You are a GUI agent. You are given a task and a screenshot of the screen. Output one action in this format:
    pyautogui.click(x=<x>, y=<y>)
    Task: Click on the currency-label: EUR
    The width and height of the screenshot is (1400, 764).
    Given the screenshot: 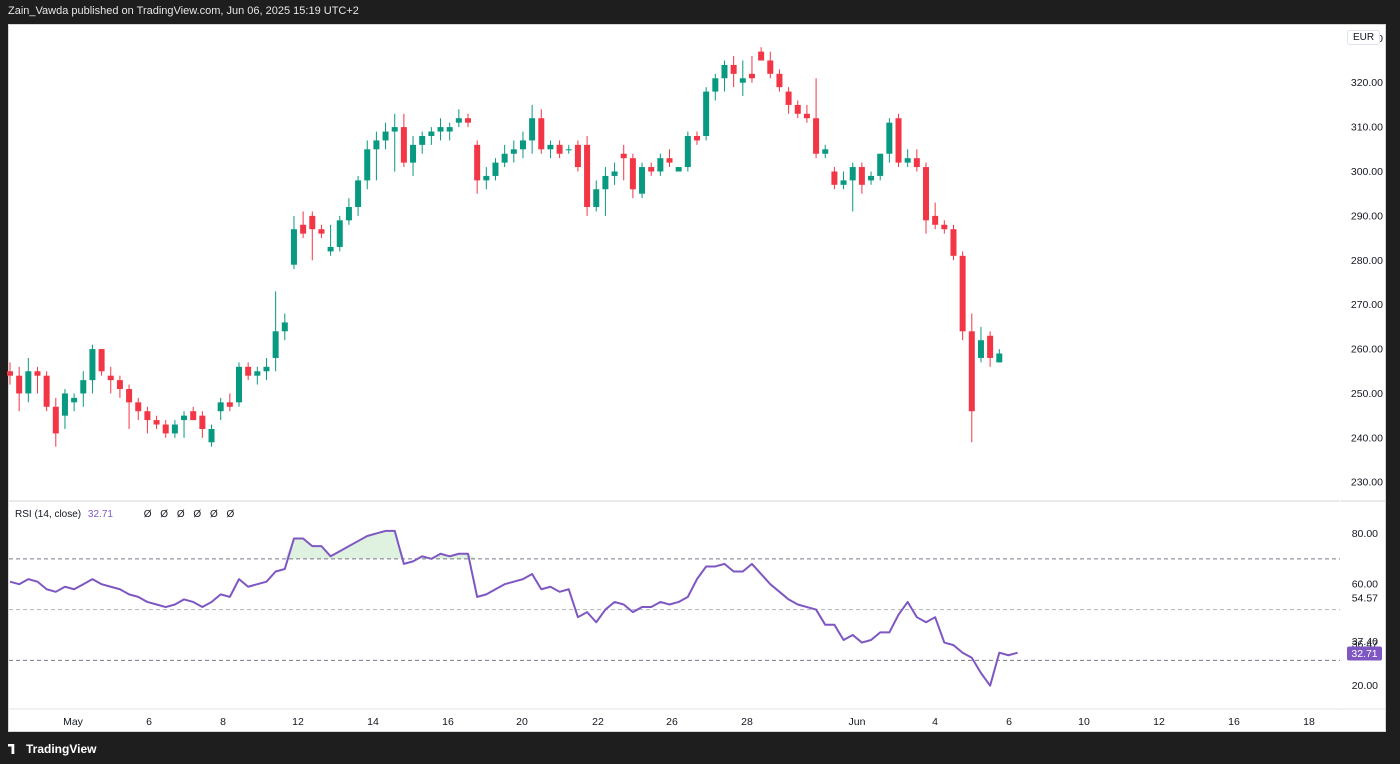 What is the action you would take?
    pyautogui.click(x=1364, y=37)
    